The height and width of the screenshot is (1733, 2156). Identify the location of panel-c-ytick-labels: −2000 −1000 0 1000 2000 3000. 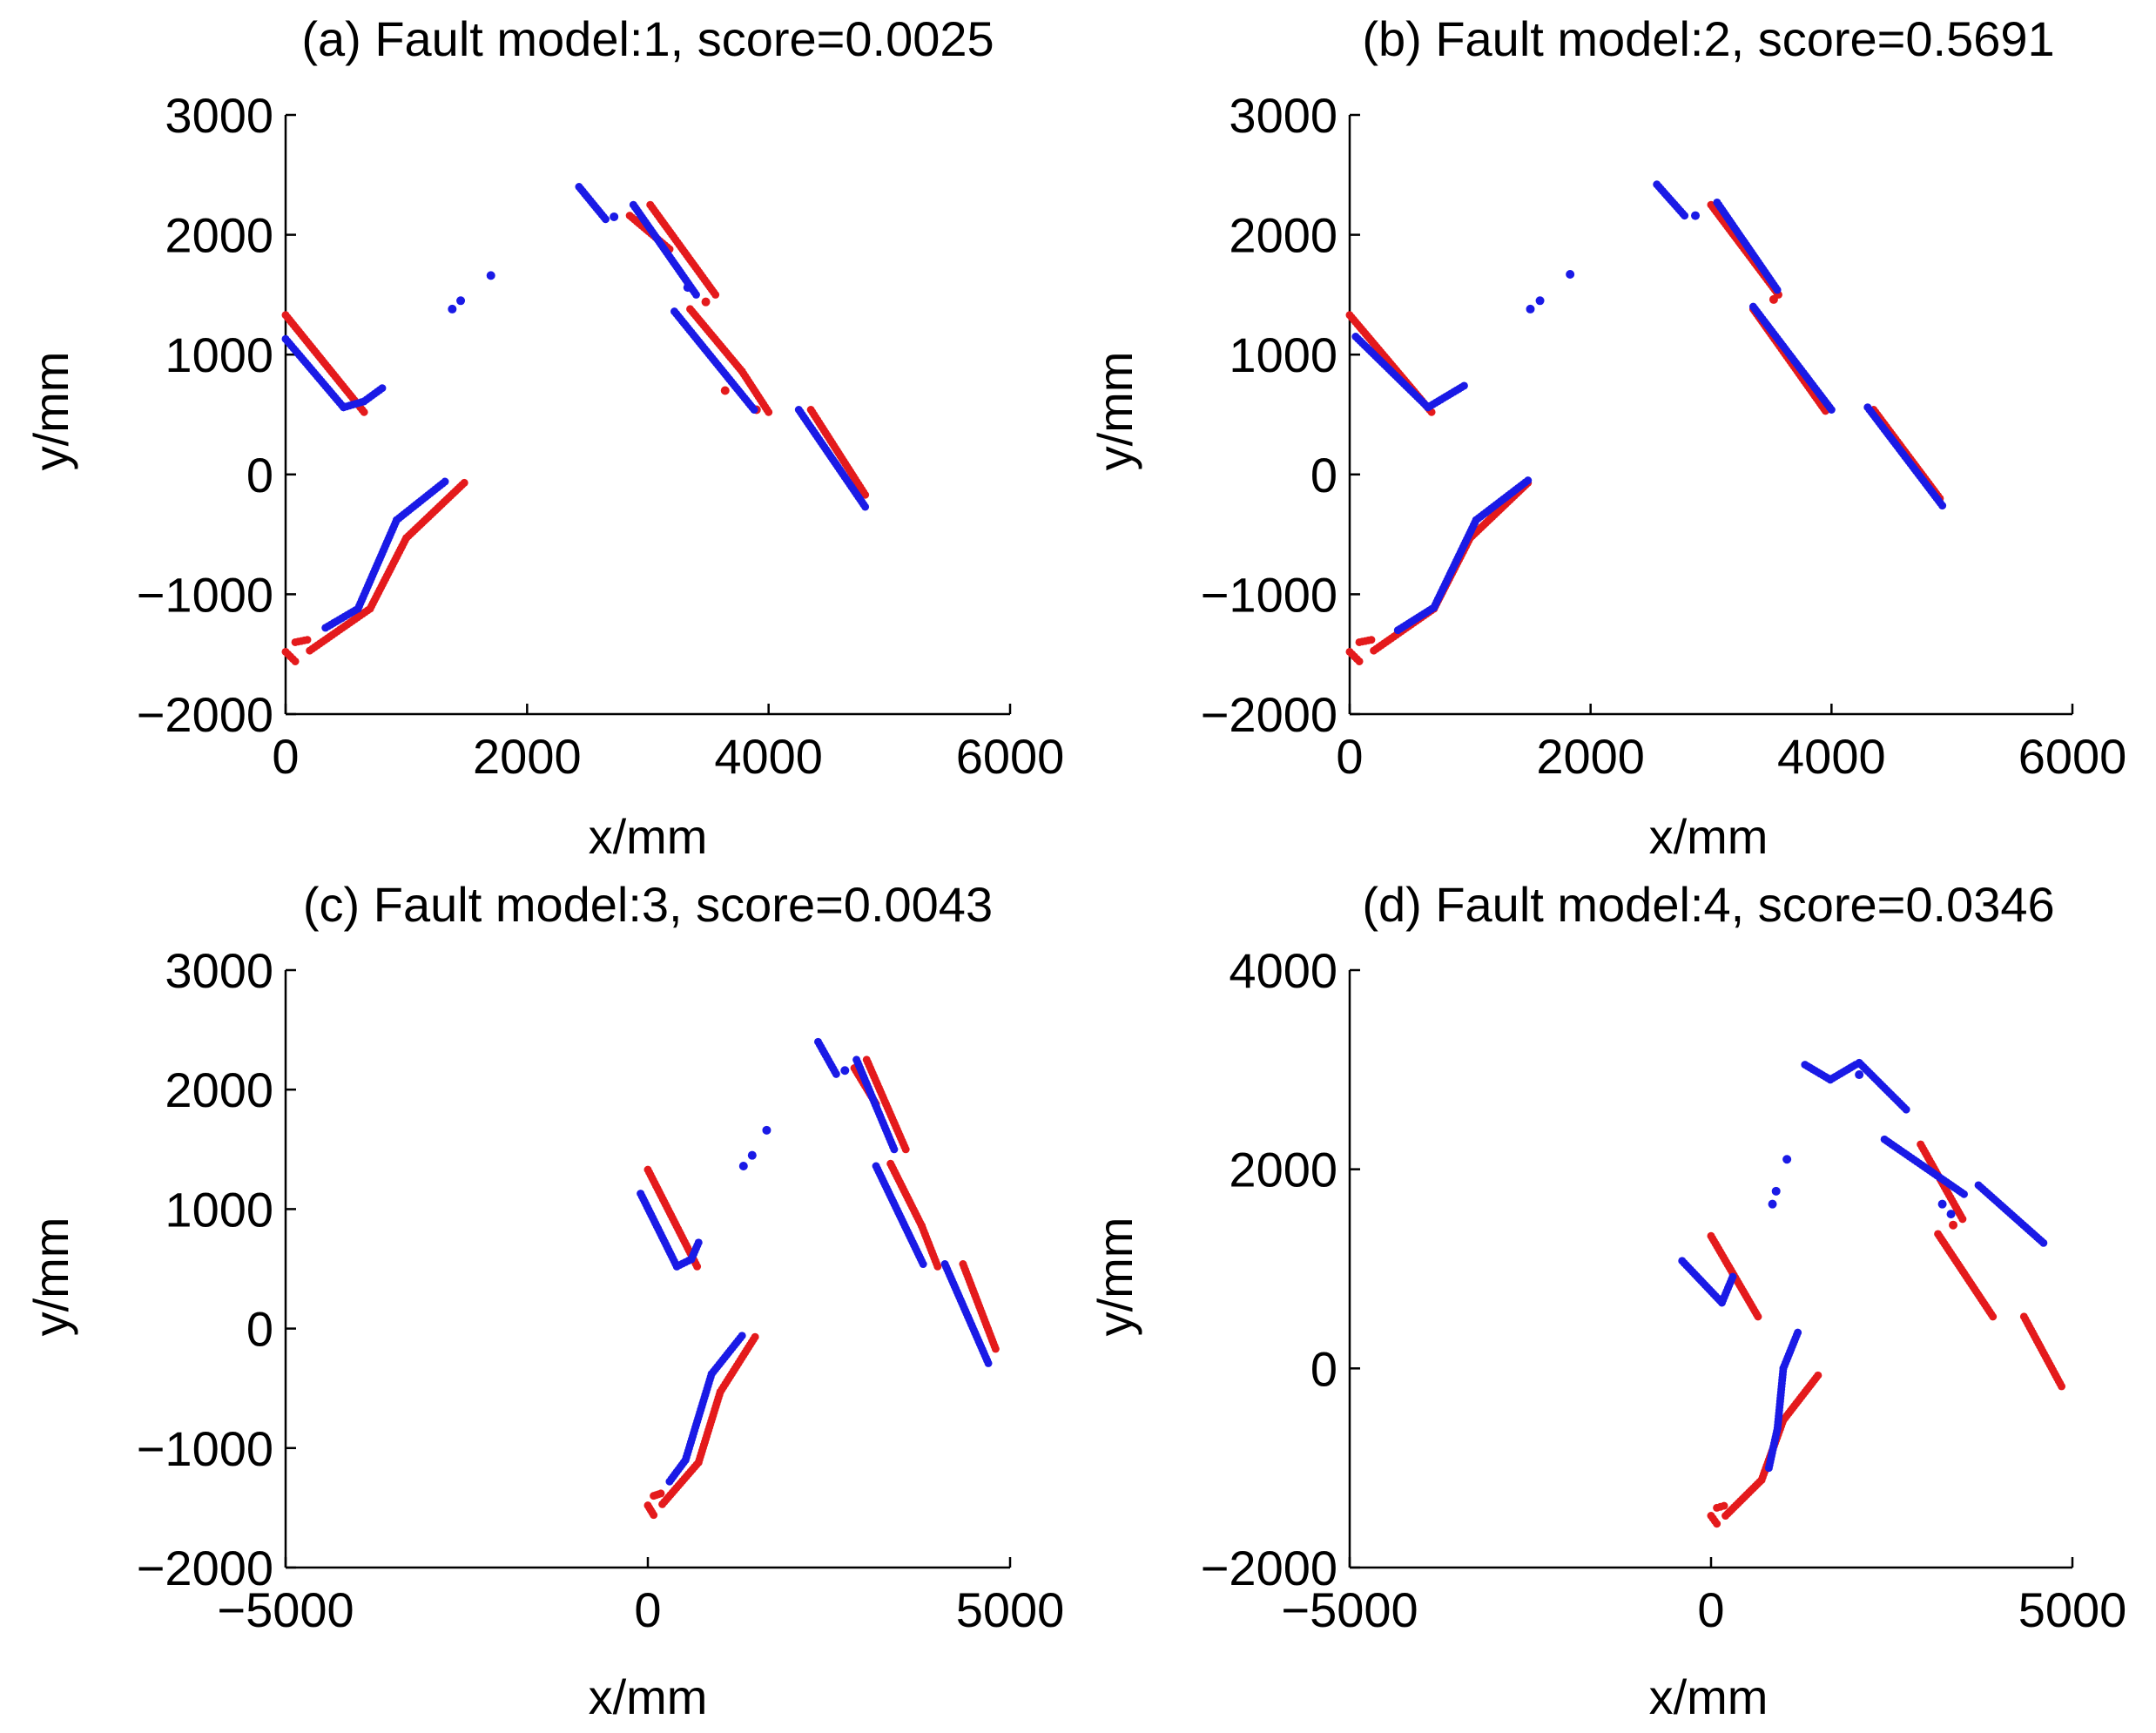
(205, 1269).